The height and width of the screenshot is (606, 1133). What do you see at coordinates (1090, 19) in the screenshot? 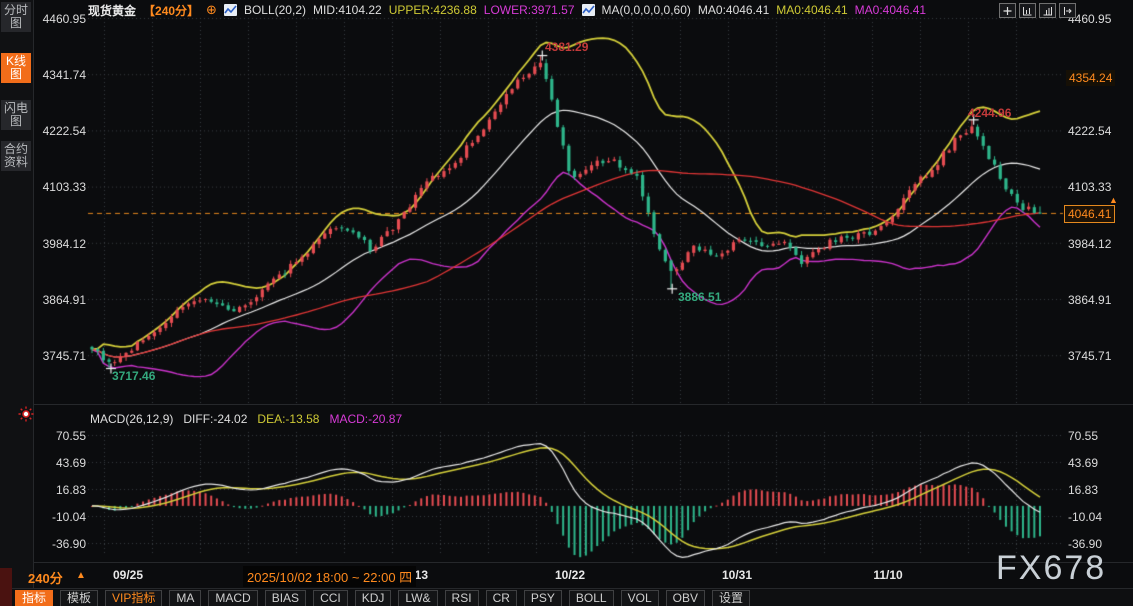
I see `price-label-right: 4460.95` at bounding box center [1090, 19].